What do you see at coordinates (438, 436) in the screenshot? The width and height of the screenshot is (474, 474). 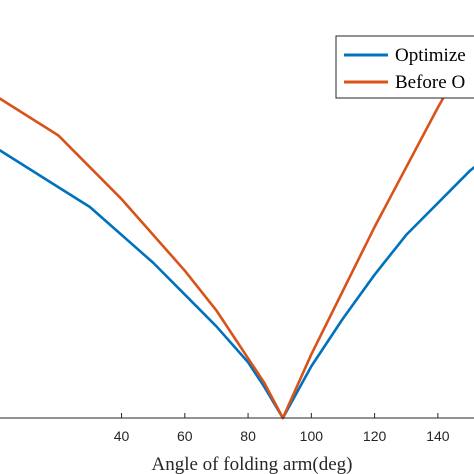 I see `x-tick-label-140: 140` at bounding box center [438, 436].